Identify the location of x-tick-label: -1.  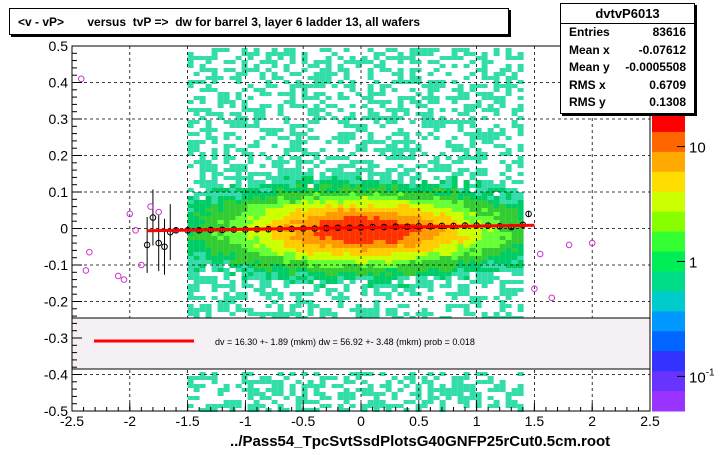
(245, 421).